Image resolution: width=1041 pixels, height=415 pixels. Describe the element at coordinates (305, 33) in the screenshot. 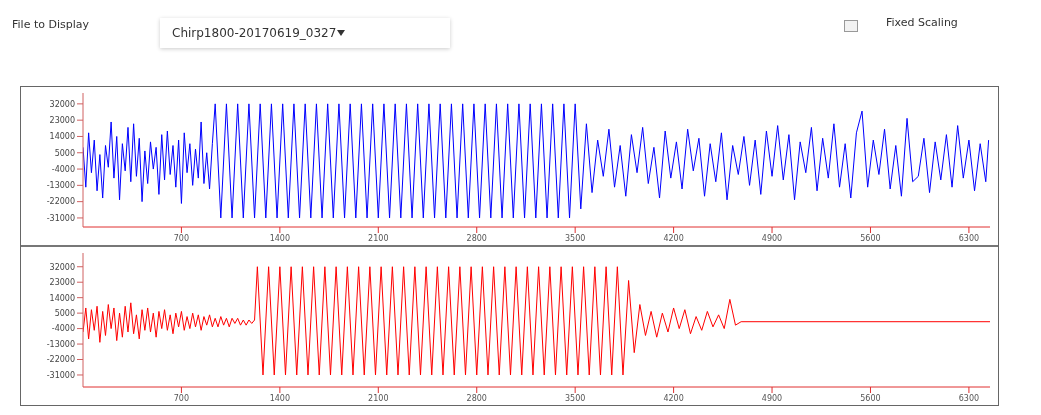

I see `dropdown-field: Chirp1800-20170619_0327` at that location.